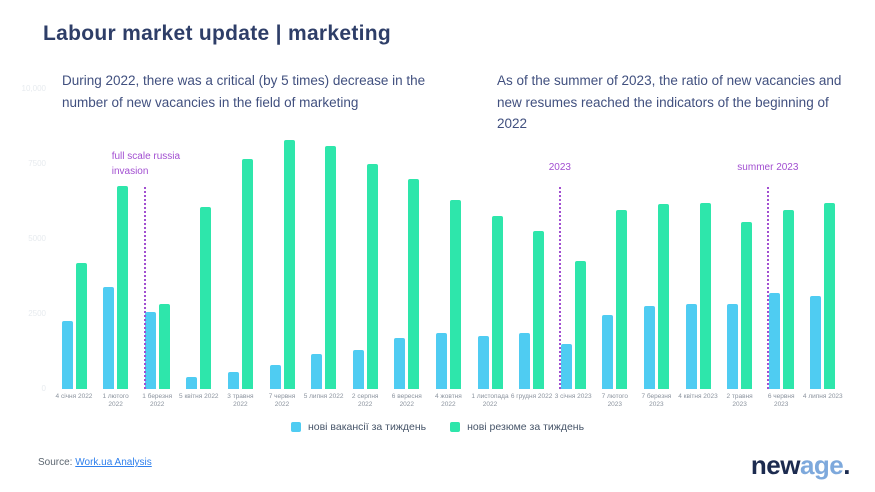 This screenshot has width=875, height=492. Describe the element at coordinates (614, 401) in the screenshot. I see `x-axis-label: 7 лютого 2023` at that location.